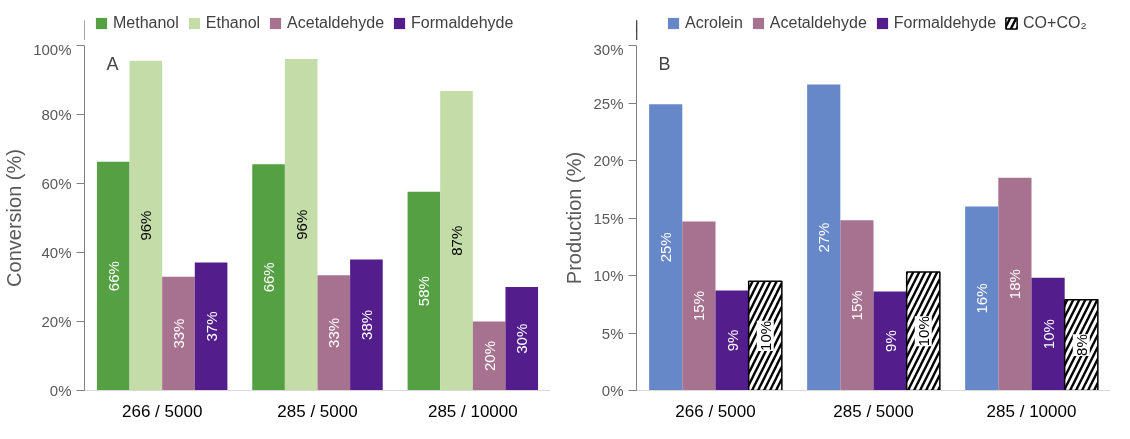 This screenshot has width=1130, height=439. Describe the element at coordinates (52, 49) in the screenshot. I see `y-tick-label: 100%` at that location.